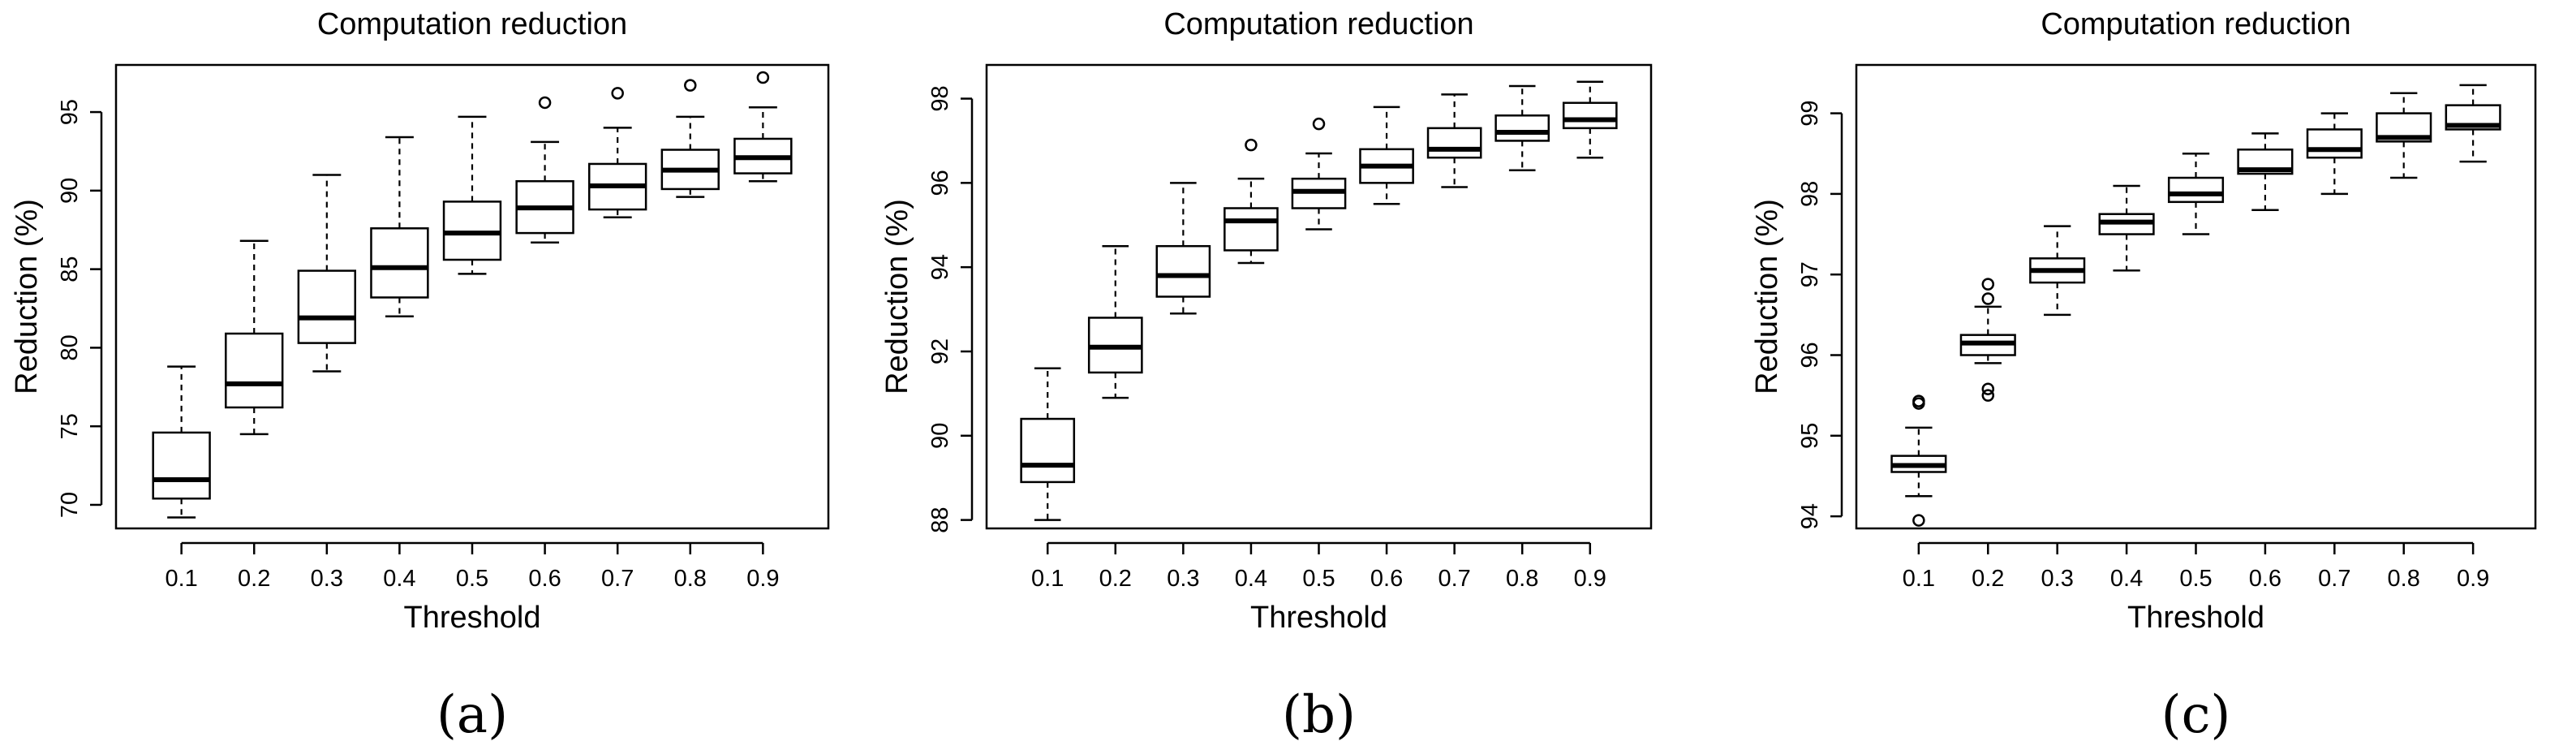  What do you see at coordinates (940, 519) in the screenshot?
I see `y-tick-label: 88` at bounding box center [940, 519].